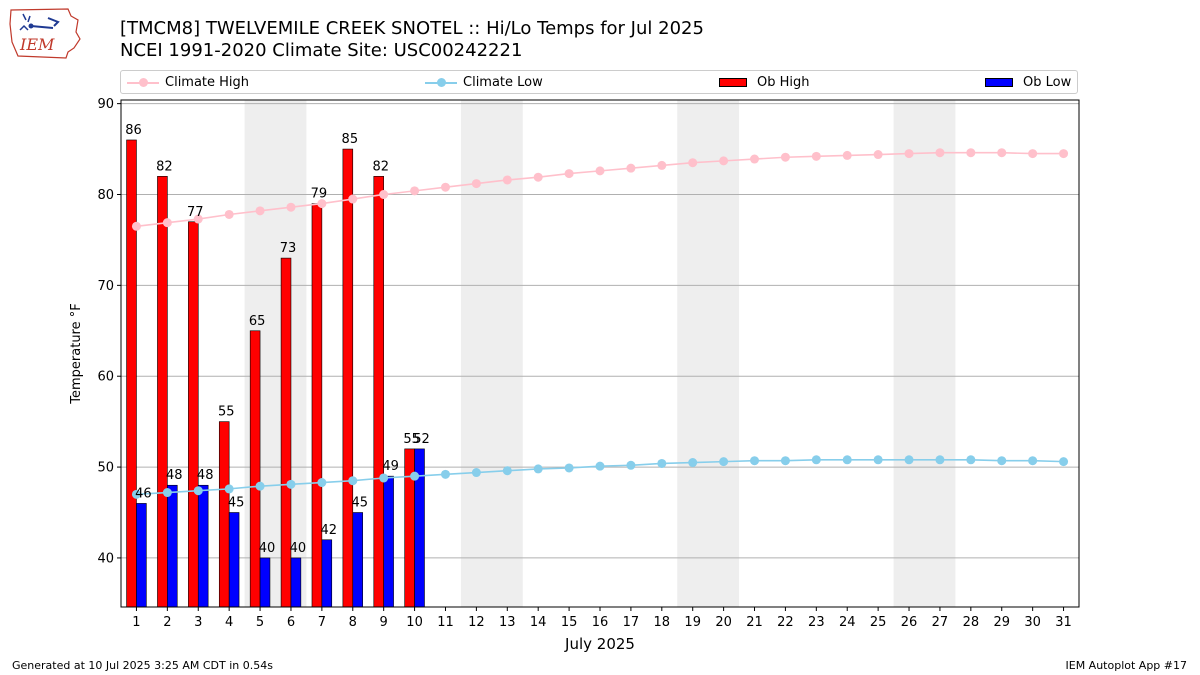 Image resolution: width=1200 pixels, height=675 pixels. Describe the element at coordinates (507, 622) in the screenshot. I see `x-tick-label-13: 13` at that location.